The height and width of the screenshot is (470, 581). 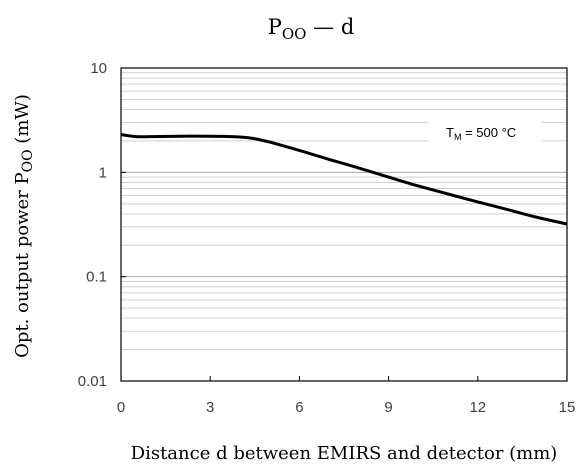 What do you see at coordinates (346, 407) in the screenshot?
I see `x-axis-tick-labels: 0 3 6 9 12 15` at bounding box center [346, 407].